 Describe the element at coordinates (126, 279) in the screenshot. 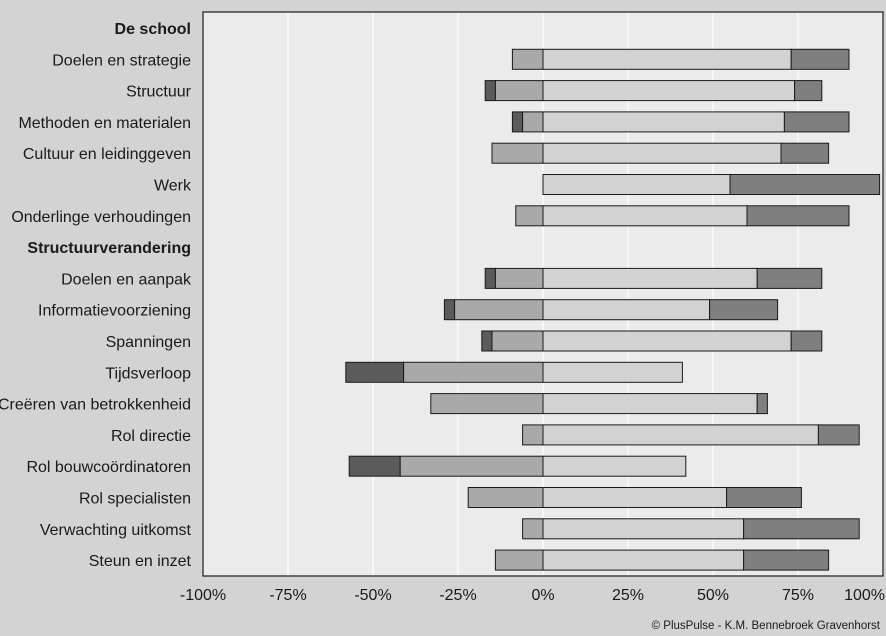

I see `category-label: Doelen en aanpak` at that location.